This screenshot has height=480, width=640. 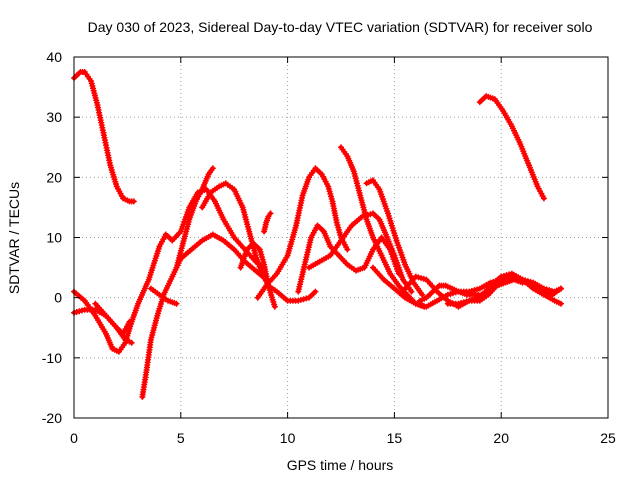 What do you see at coordinates (74, 438) in the screenshot?
I see `x-tick-label: 0` at bounding box center [74, 438].